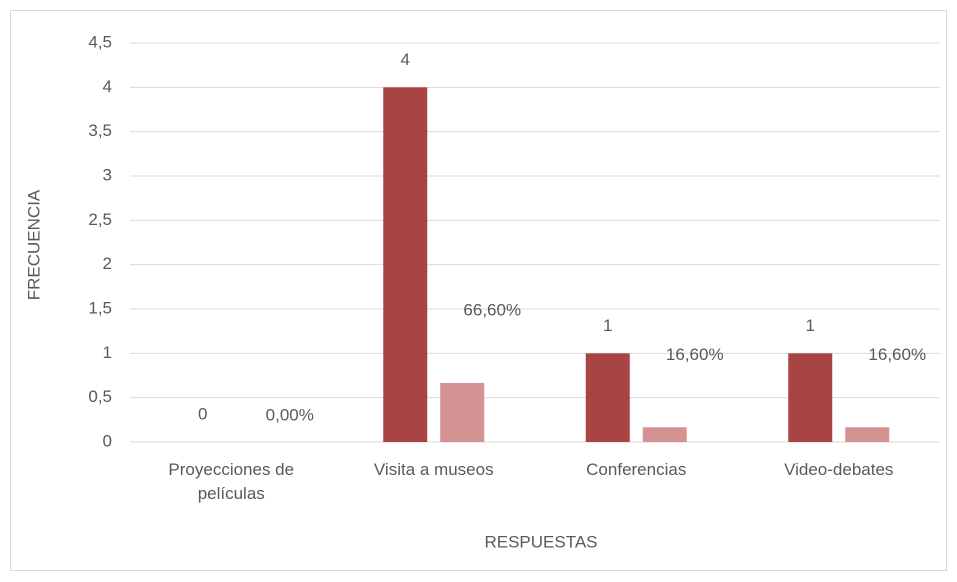 This screenshot has height=582, width=957. What do you see at coordinates (492, 309) in the screenshot?
I see `value-label: 66,60%` at bounding box center [492, 309].